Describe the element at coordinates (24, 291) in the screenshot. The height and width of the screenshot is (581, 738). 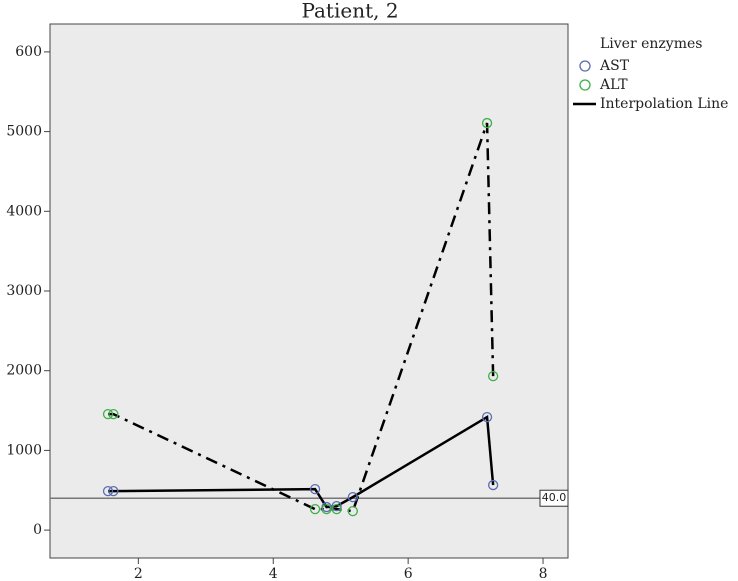
I see `y-tick-label: 3000` at that location.